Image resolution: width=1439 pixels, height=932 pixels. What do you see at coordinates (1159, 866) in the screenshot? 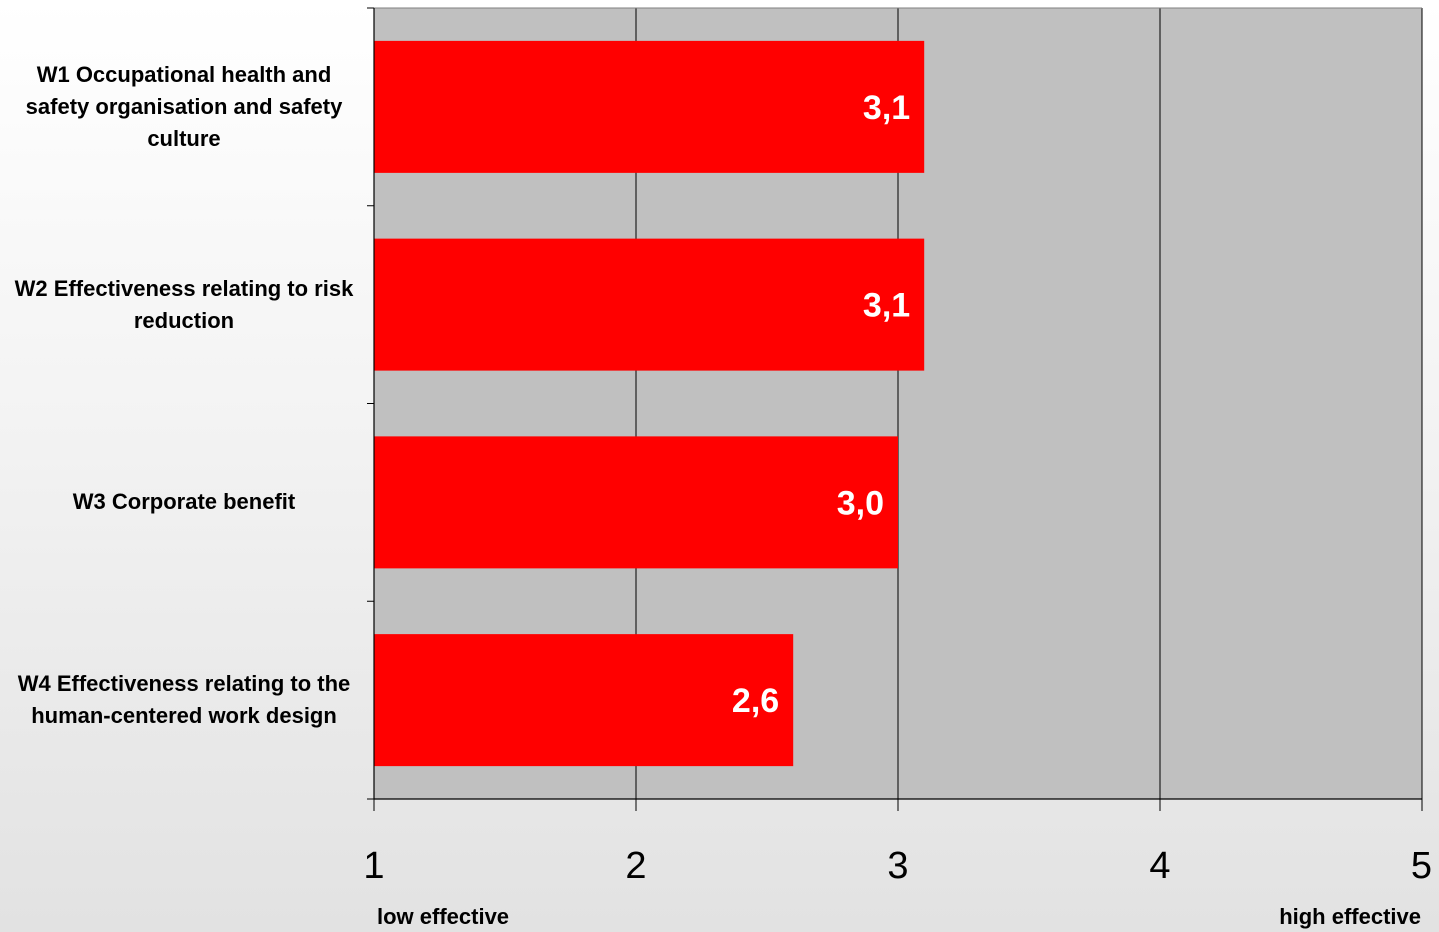
I see `x-tick-label-4: 4` at bounding box center [1159, 866].